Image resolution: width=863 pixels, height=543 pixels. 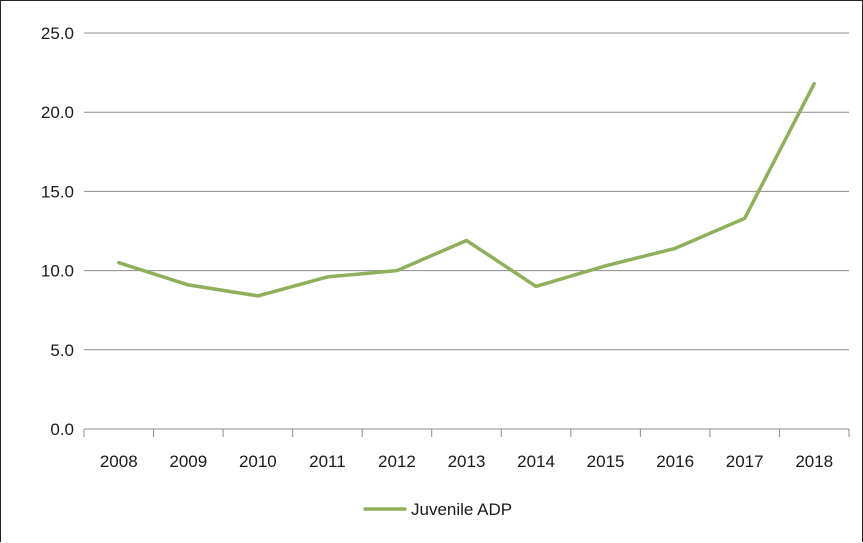 I want to click on y-tick-label: 20.0, so click(x=57, y=112).